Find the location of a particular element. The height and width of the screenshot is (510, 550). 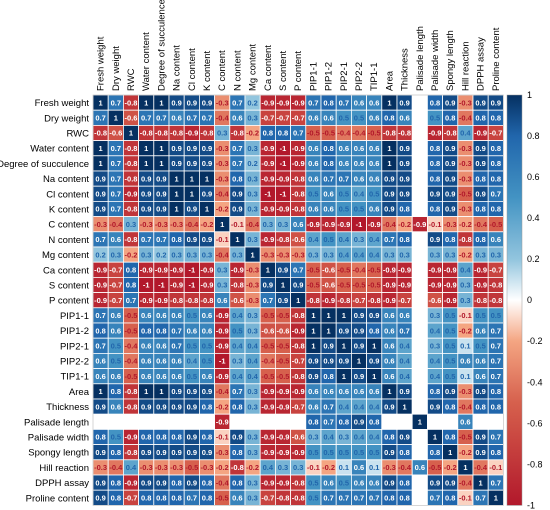

row-label: Mg content is located at coordinates (65, 255).